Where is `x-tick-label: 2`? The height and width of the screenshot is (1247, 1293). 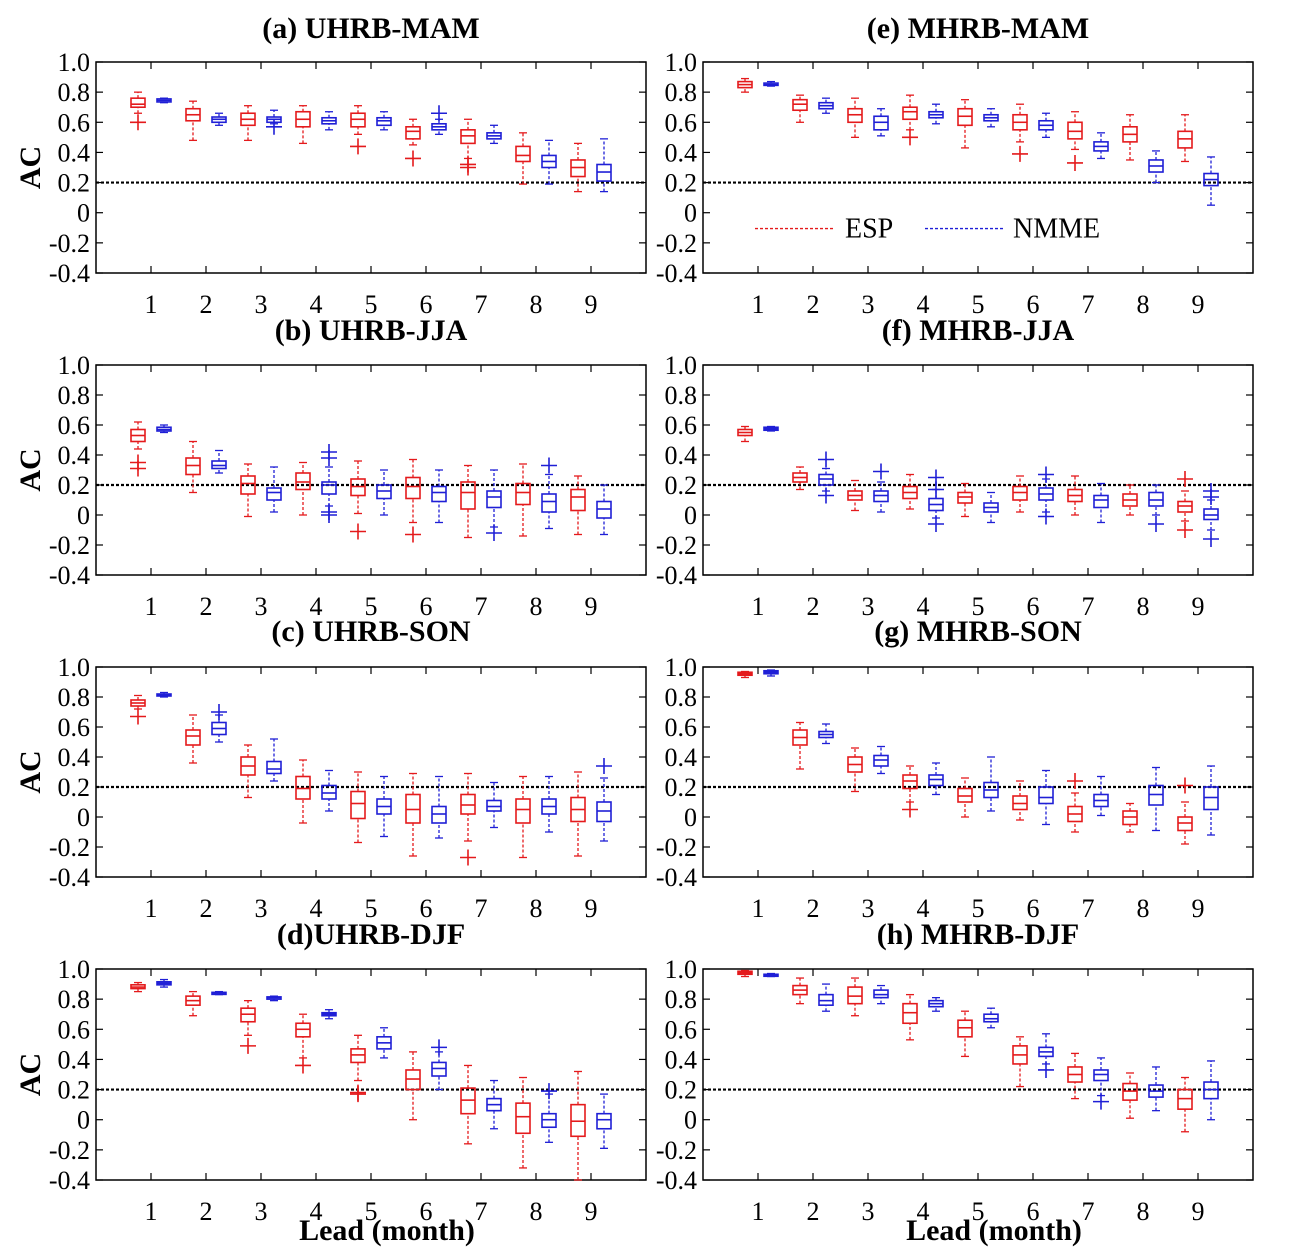 x-tick-label: 2 is located at coordinates (813, 606).